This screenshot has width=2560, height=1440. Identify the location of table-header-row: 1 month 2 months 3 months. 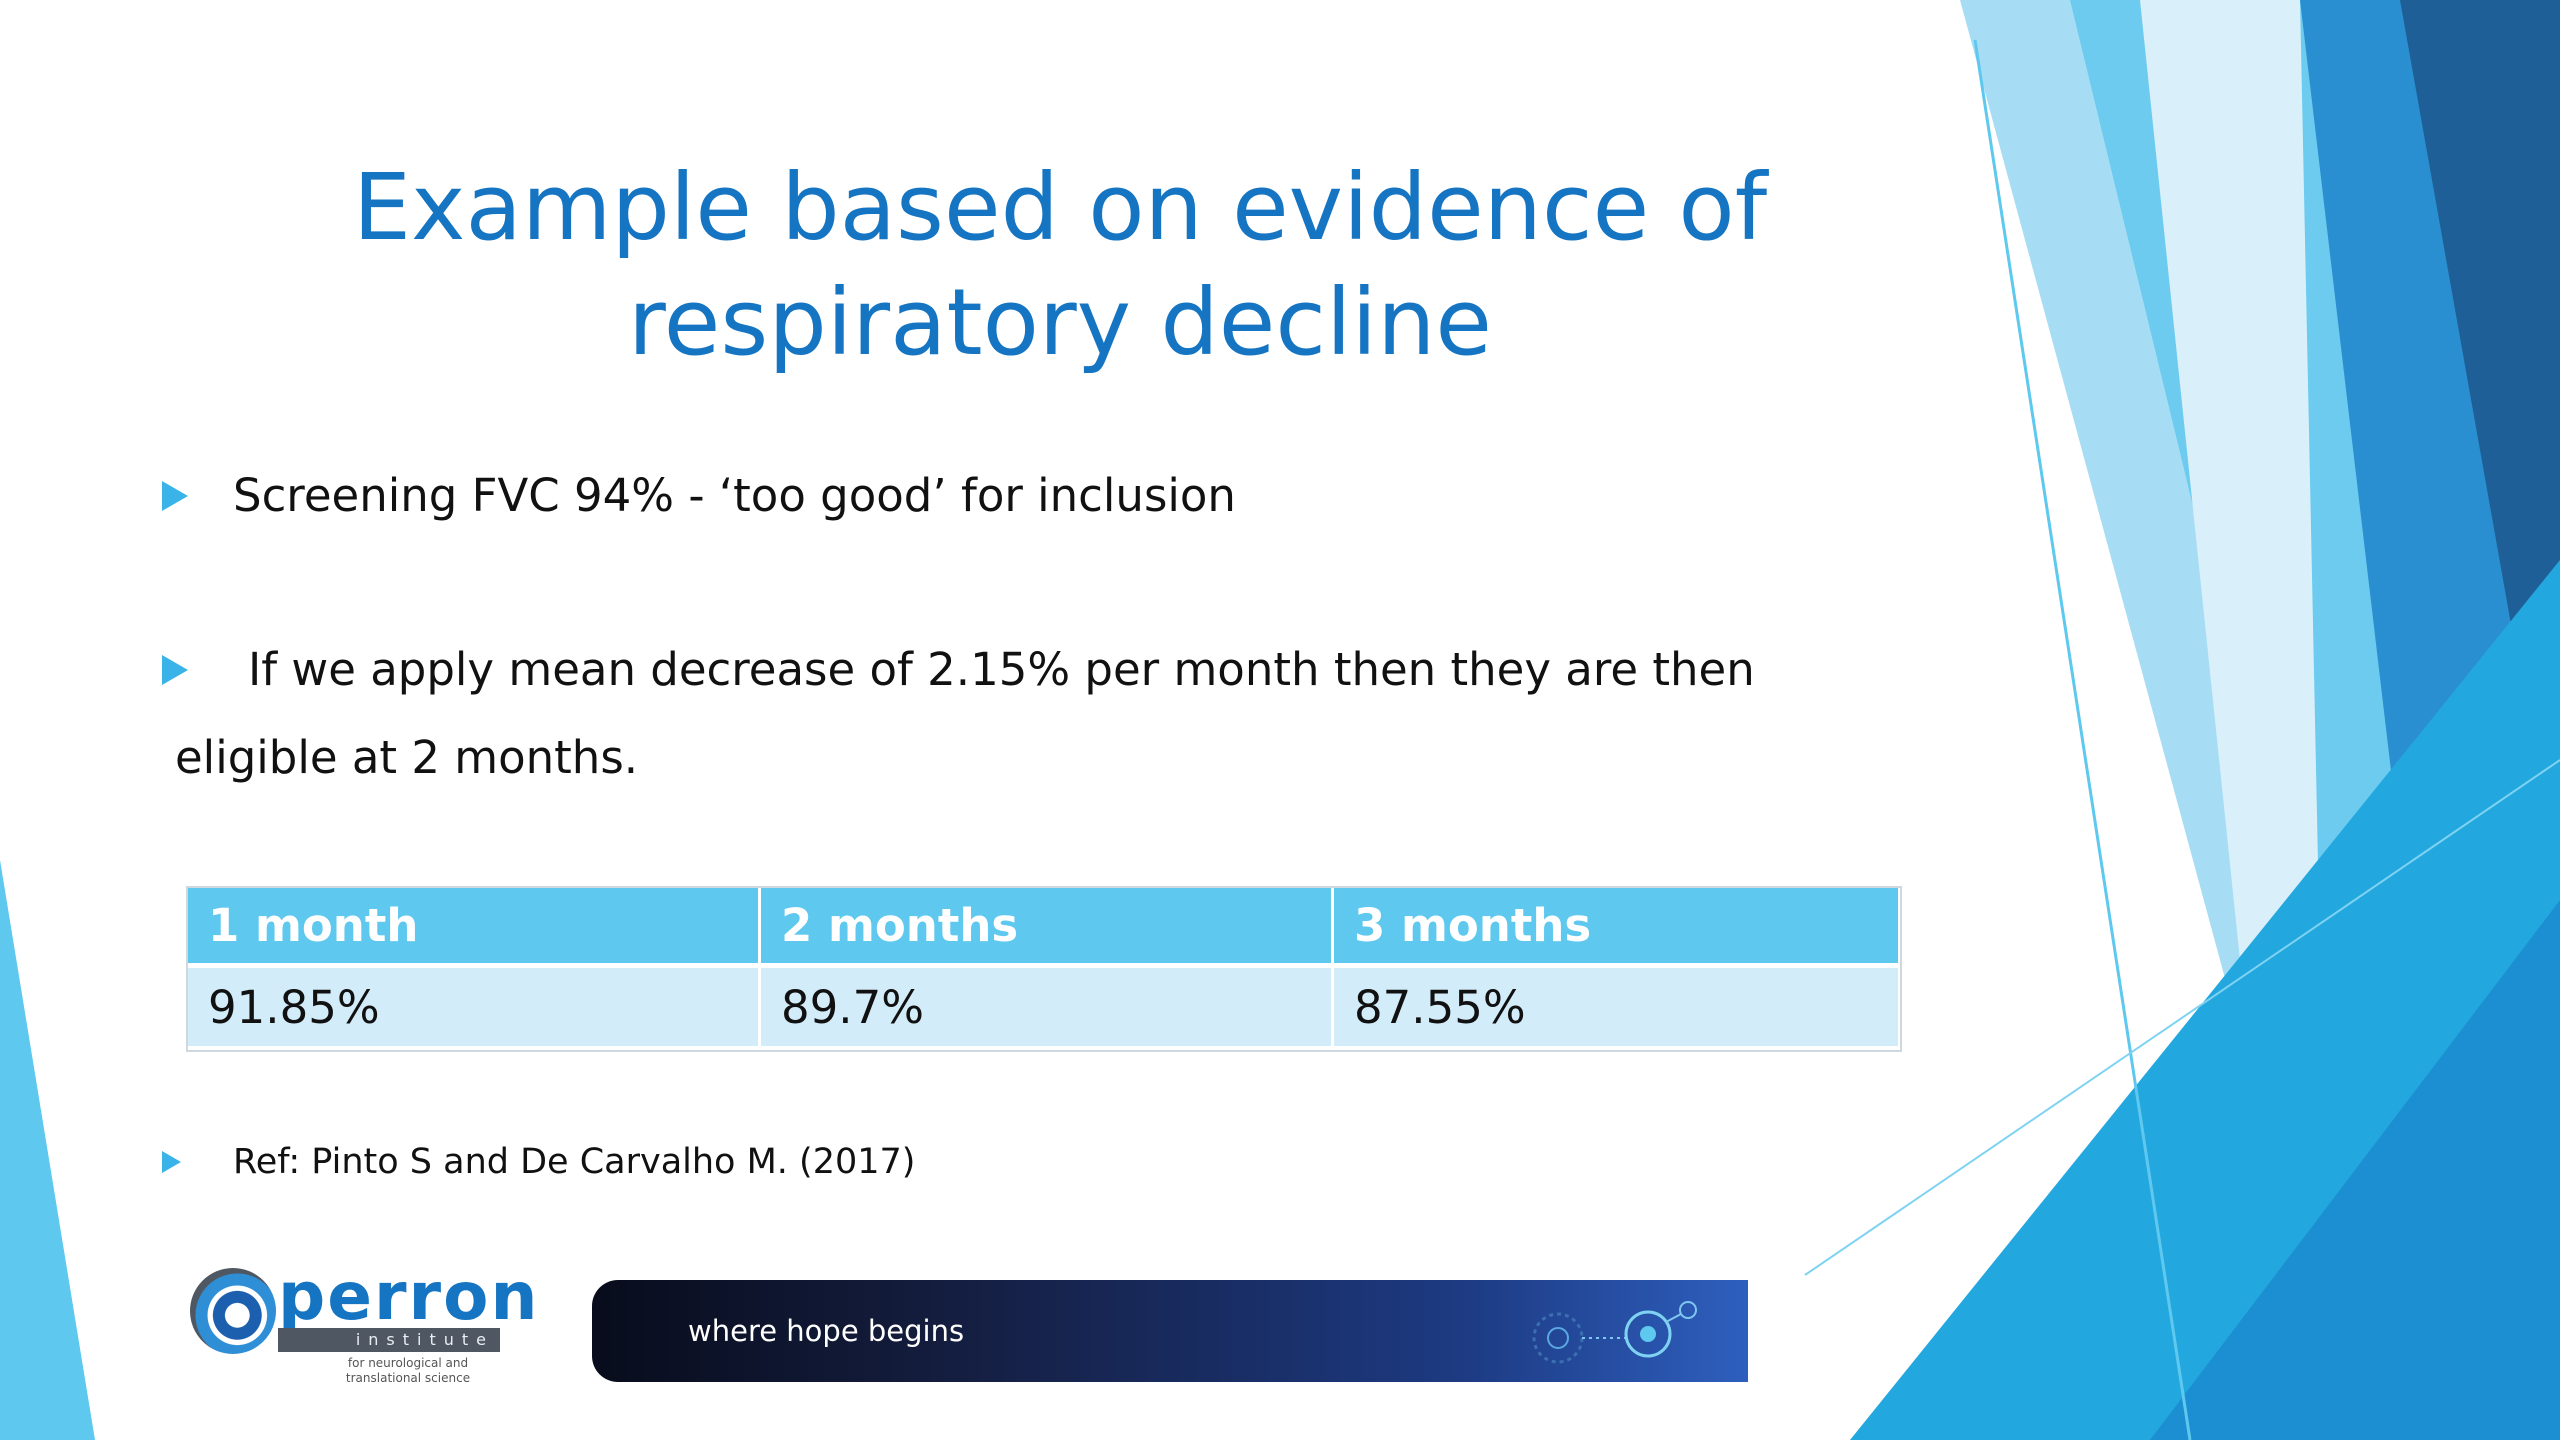
(1043, 928).